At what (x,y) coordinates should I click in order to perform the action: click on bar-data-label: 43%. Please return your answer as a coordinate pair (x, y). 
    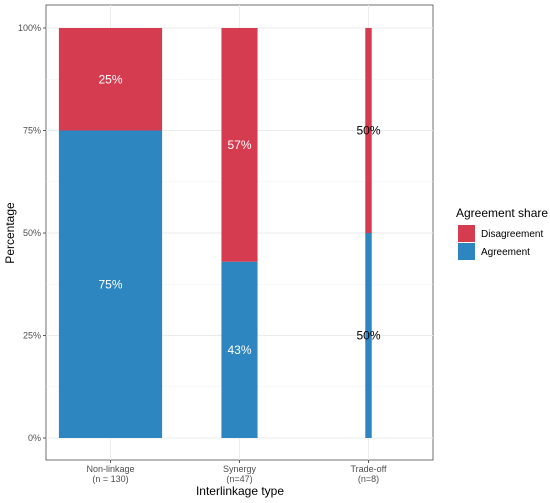
    Looking at the image, I should click on (239, 350).